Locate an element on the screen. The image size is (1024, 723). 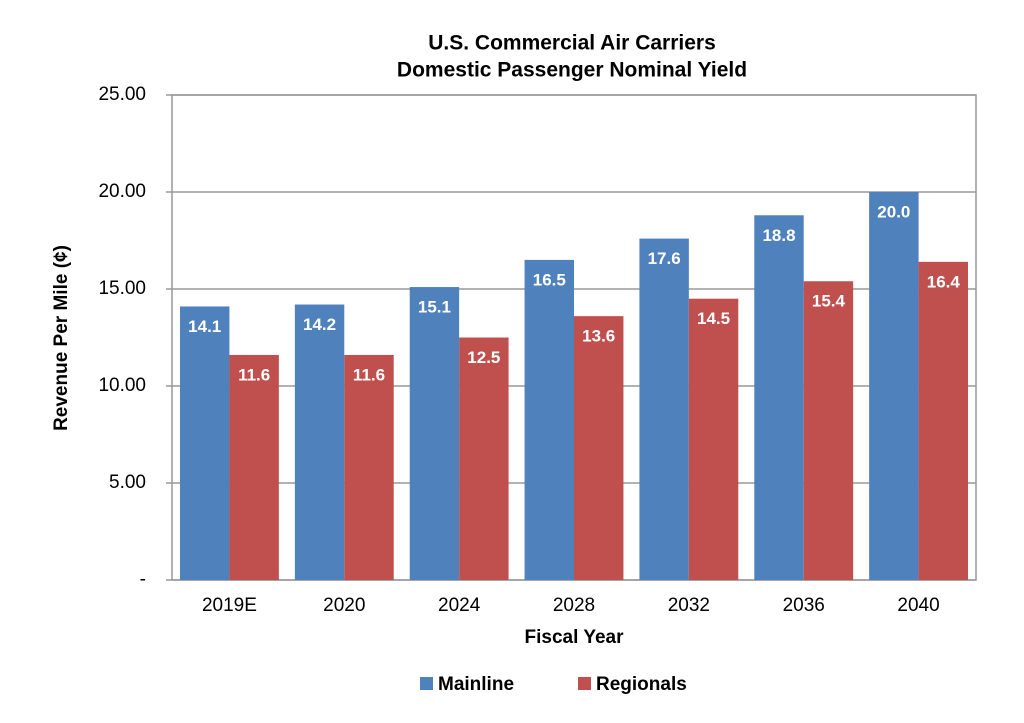
x-tick-label: 2040 is located at coordinates (918, 605).